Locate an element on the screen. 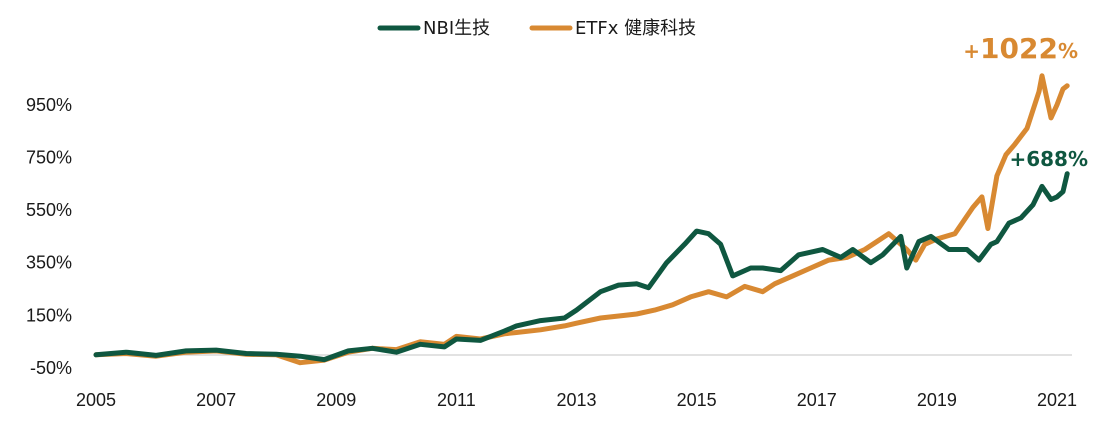 Image resolution: width=1103 pixels, height=425 pixels. x-tick-label: 2013 is located at coordinates (576, 400).